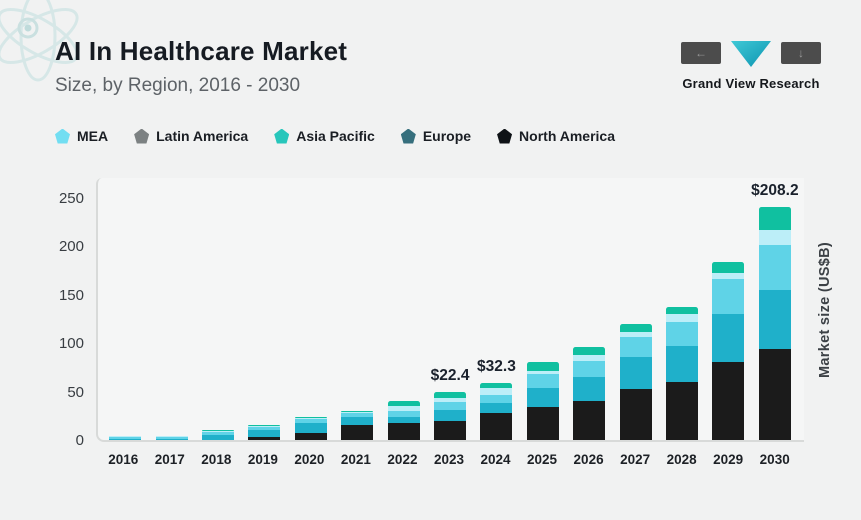 This screenshot has height=520, width=861. I want to click on stacked-bar-2020, so click(310, 428).